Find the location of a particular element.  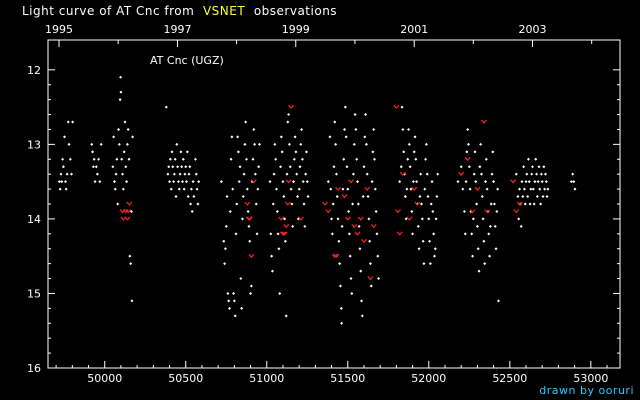

x-tick-label: 51000 is located at coordinates (266, 378).